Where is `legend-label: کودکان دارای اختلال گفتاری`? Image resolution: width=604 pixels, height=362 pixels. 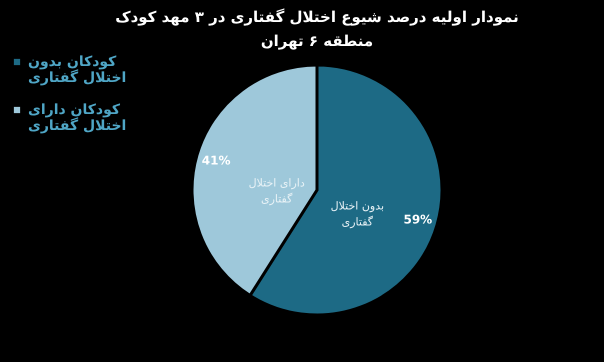
legend-label: کودکان دارای اختلال گفتاری is located at coordinates (77, 118).